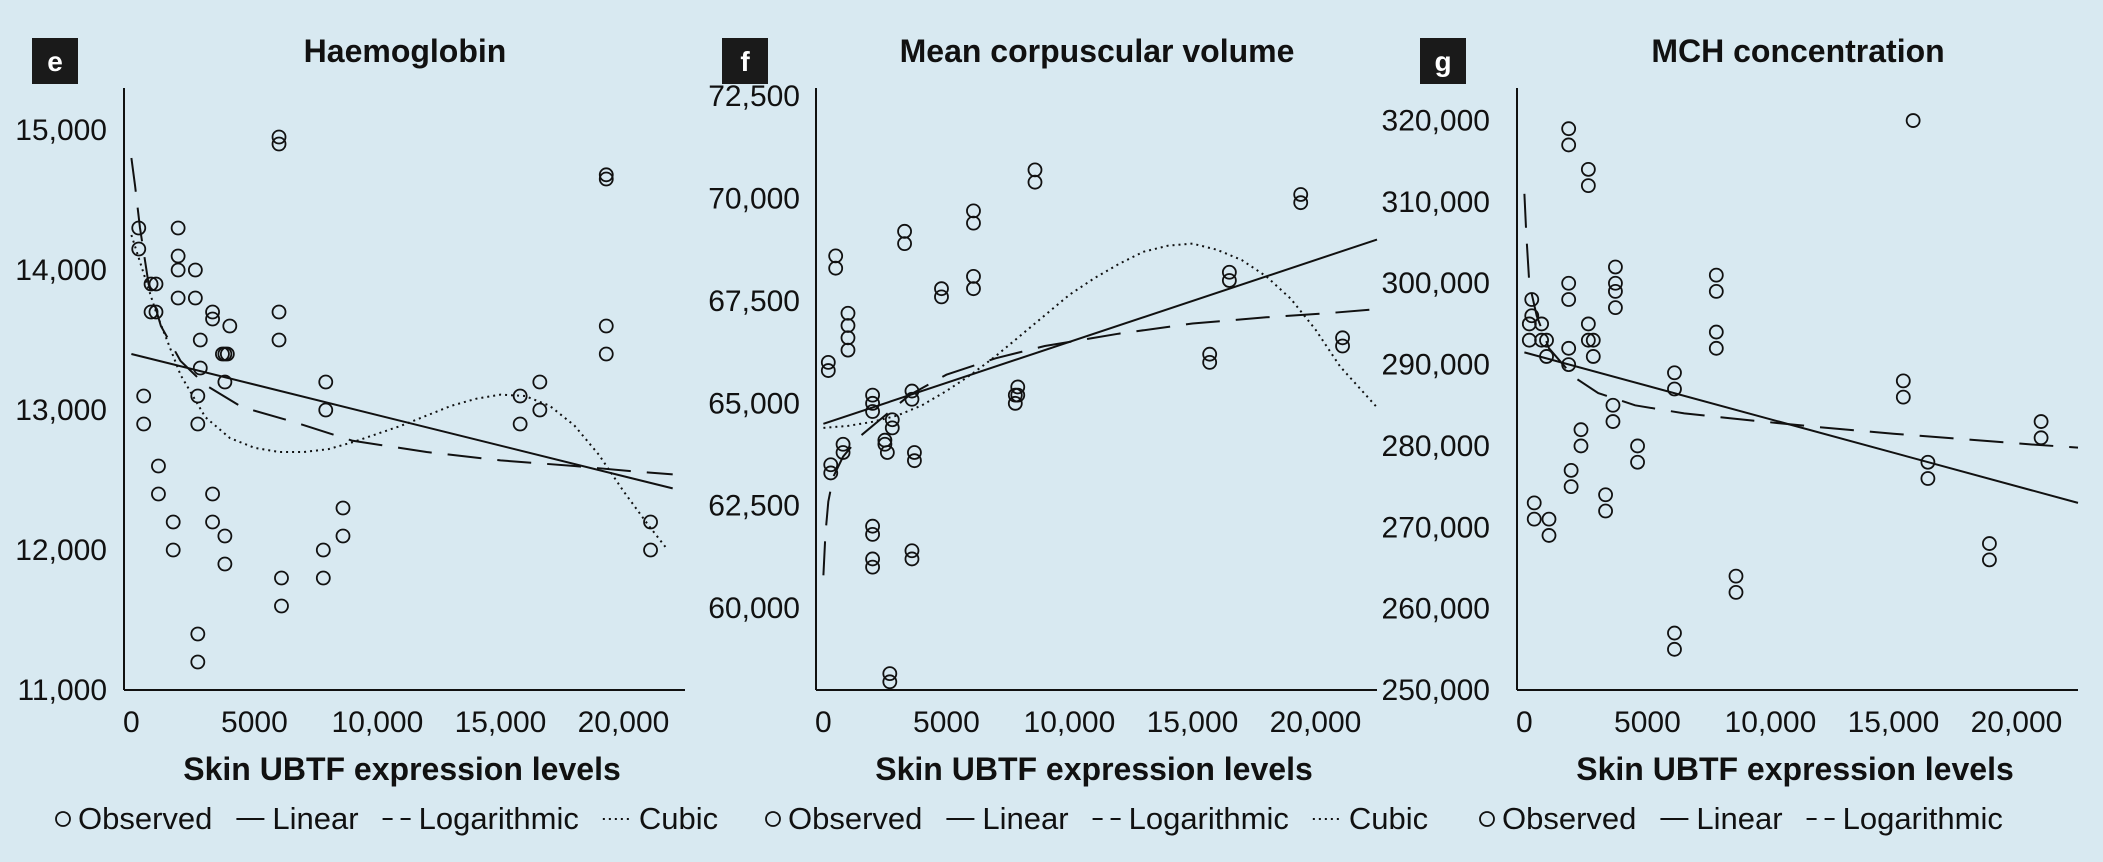 This screenshot has width=2103, height=862. I want to click on y-tick-label: 320,000, so click(1436, 121).